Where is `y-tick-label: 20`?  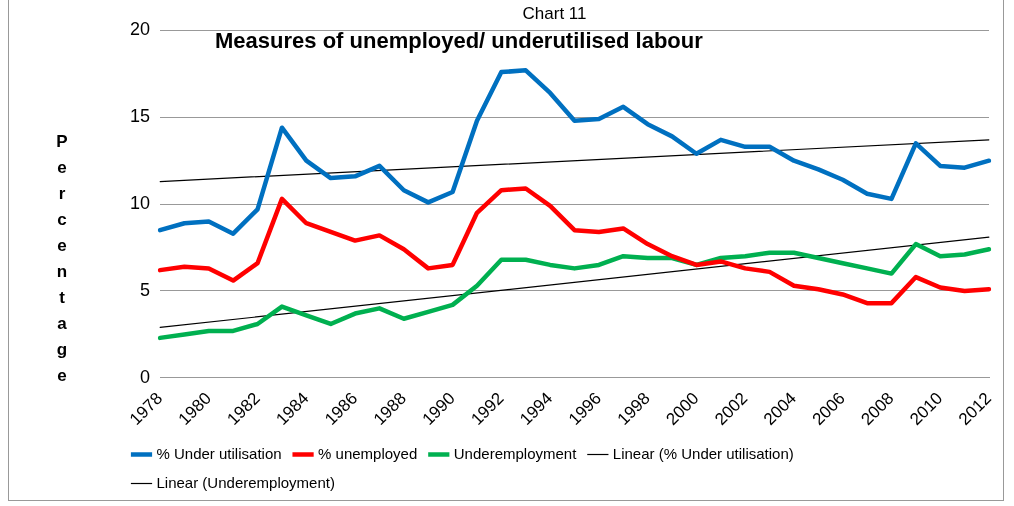
y-tick-label: 20 is located at coordinates (140, 29).